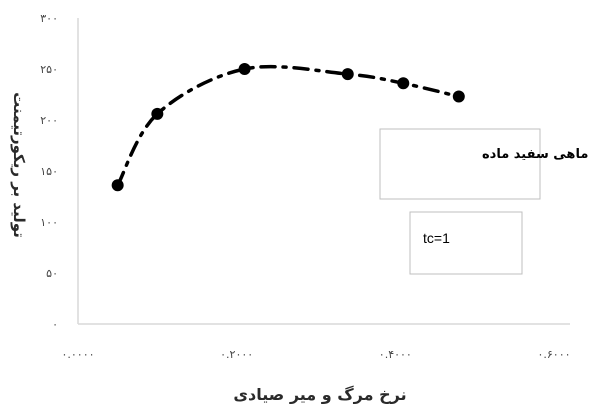  I want to click on y-tick-label: ۵۰, so click(52, 273).